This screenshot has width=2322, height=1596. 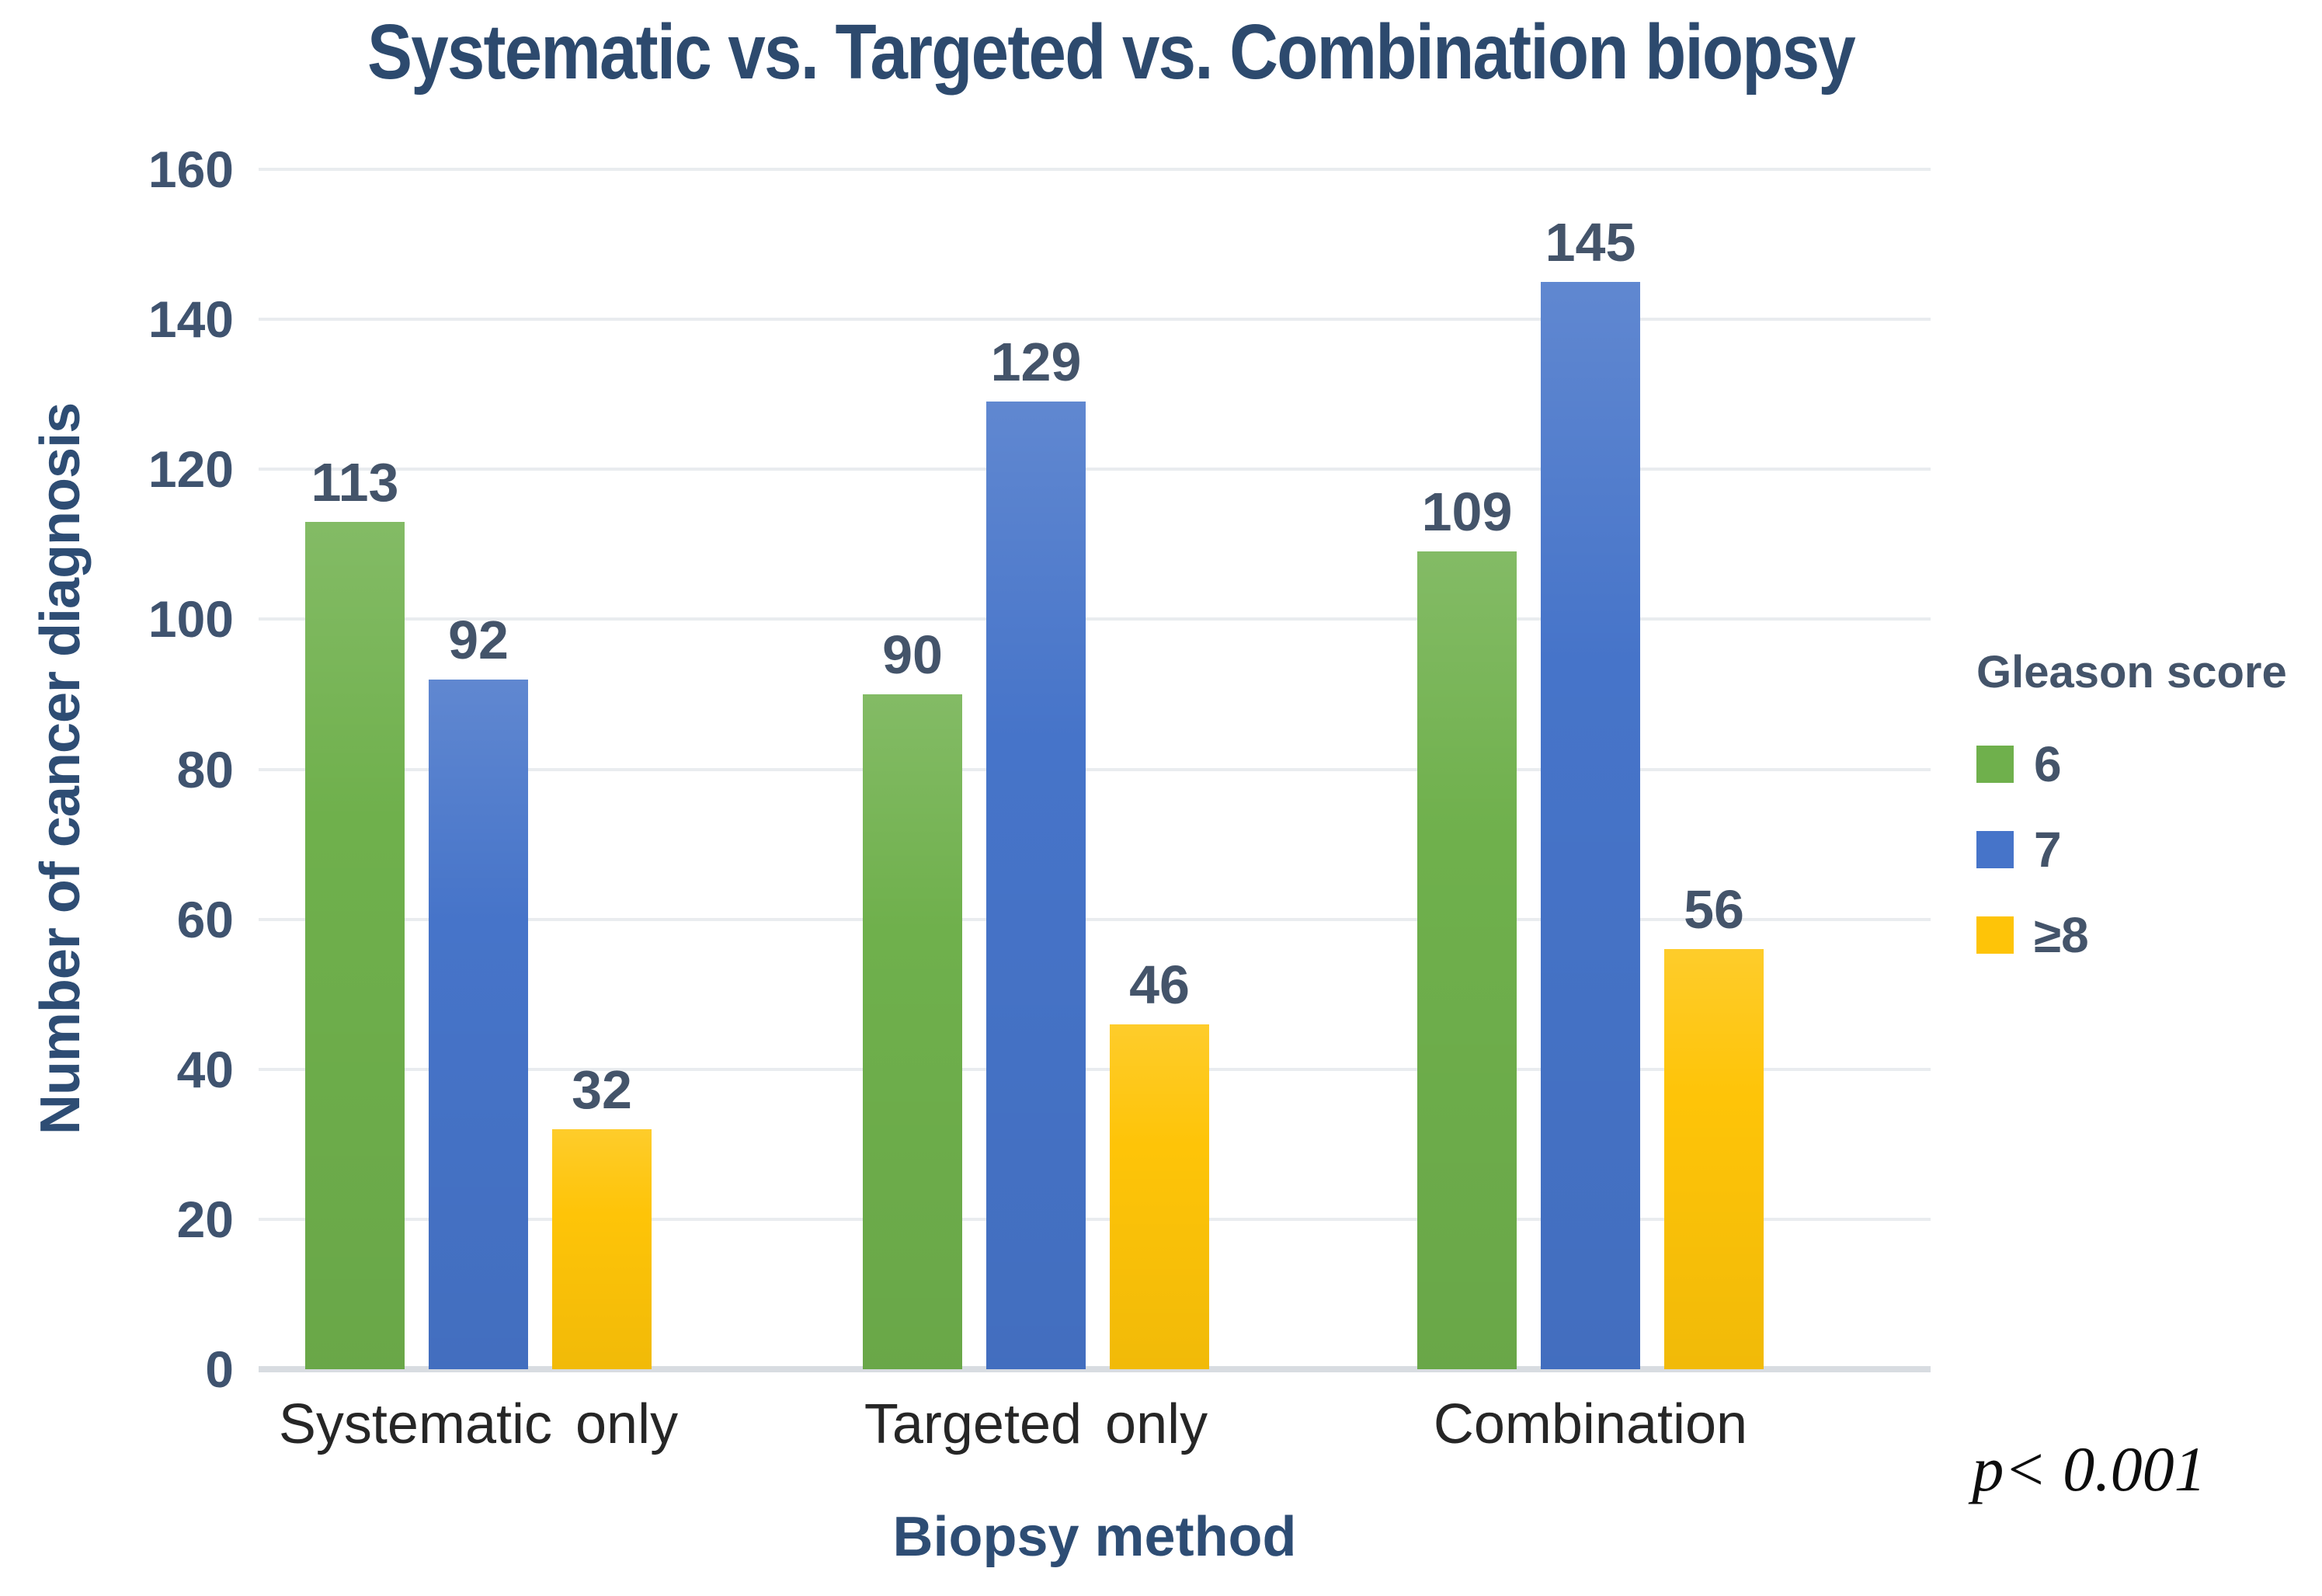 I want to click on bar-value-label: 109, so click(x=1467, y=512).